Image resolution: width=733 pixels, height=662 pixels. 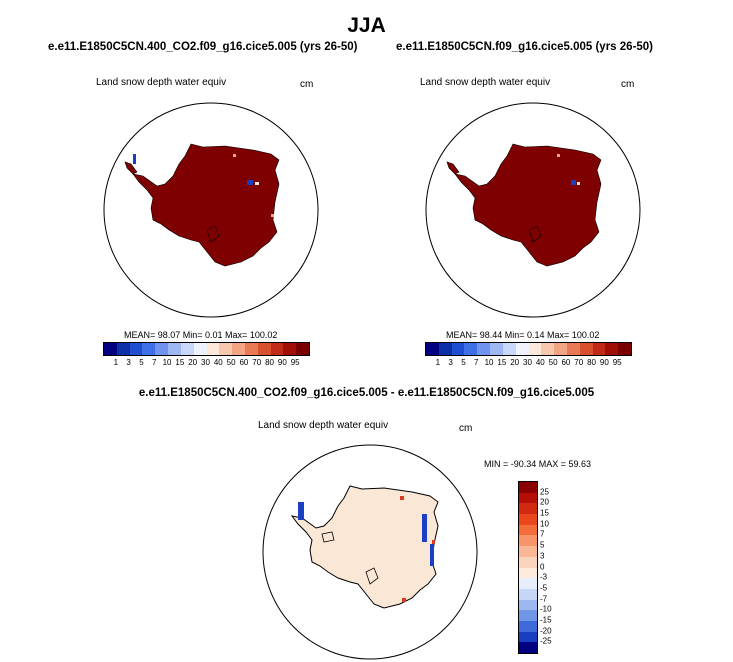 I want to click on panel-2-colorbar-labels: 1 3 5 7 10 15 20 30 40 50 60 70 80 90 95, so click(x=527, y=363).